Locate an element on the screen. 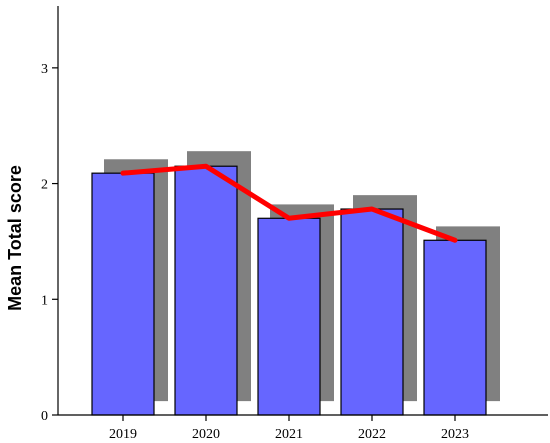 This screenshot has width=550, height=443. y-tick-label-3: 3 is located at coordinates (44, 69).